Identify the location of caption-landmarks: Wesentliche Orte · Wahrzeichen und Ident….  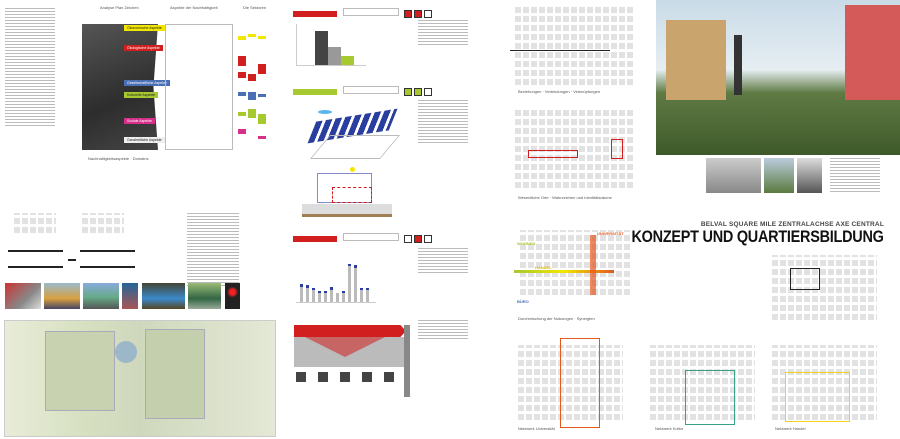
(565, 197).